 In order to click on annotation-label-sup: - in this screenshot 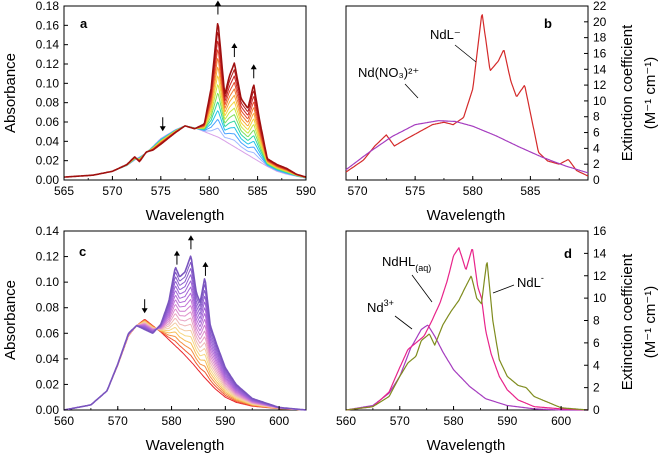, I will do `click(542, 278)`.